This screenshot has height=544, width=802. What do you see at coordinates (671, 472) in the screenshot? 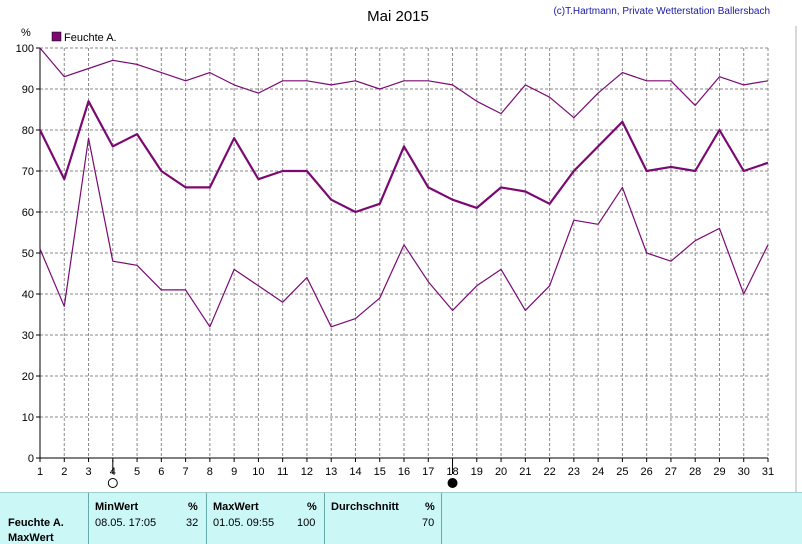
I see `x-tick-label: 27` at bounding box center [671, 472].